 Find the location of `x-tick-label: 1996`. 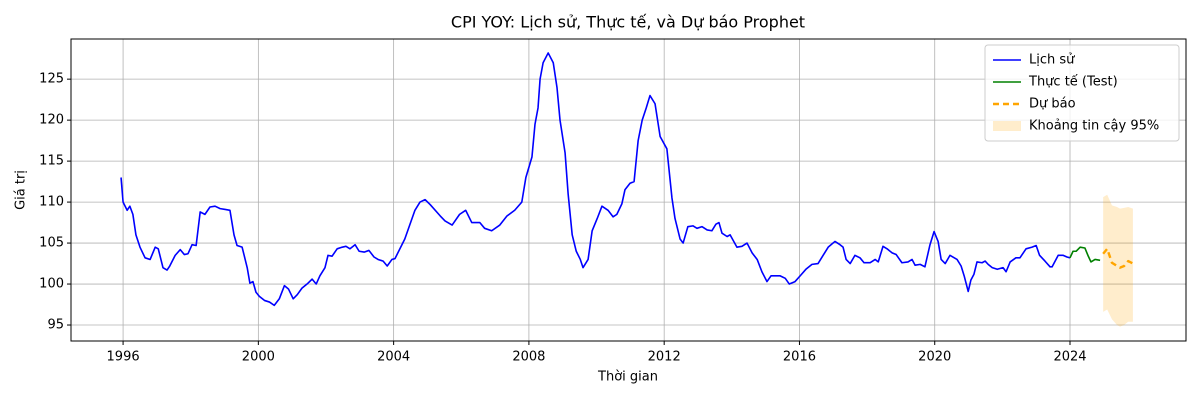

x-tick-label: 1996 is located at coordinates (123, 357).